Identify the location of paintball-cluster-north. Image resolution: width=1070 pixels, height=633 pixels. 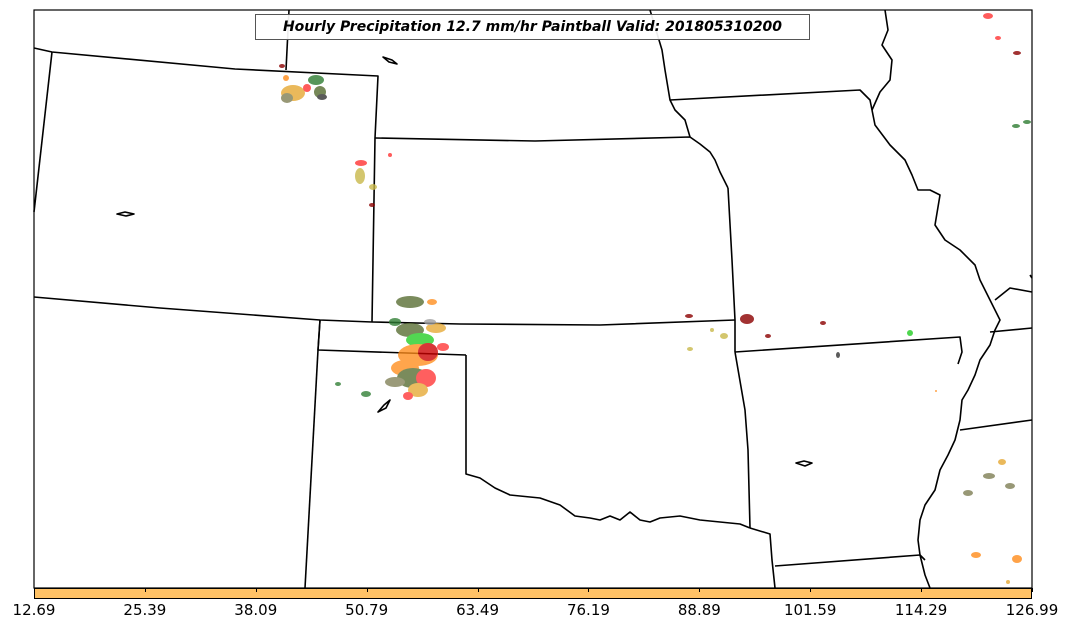
(303, 83).